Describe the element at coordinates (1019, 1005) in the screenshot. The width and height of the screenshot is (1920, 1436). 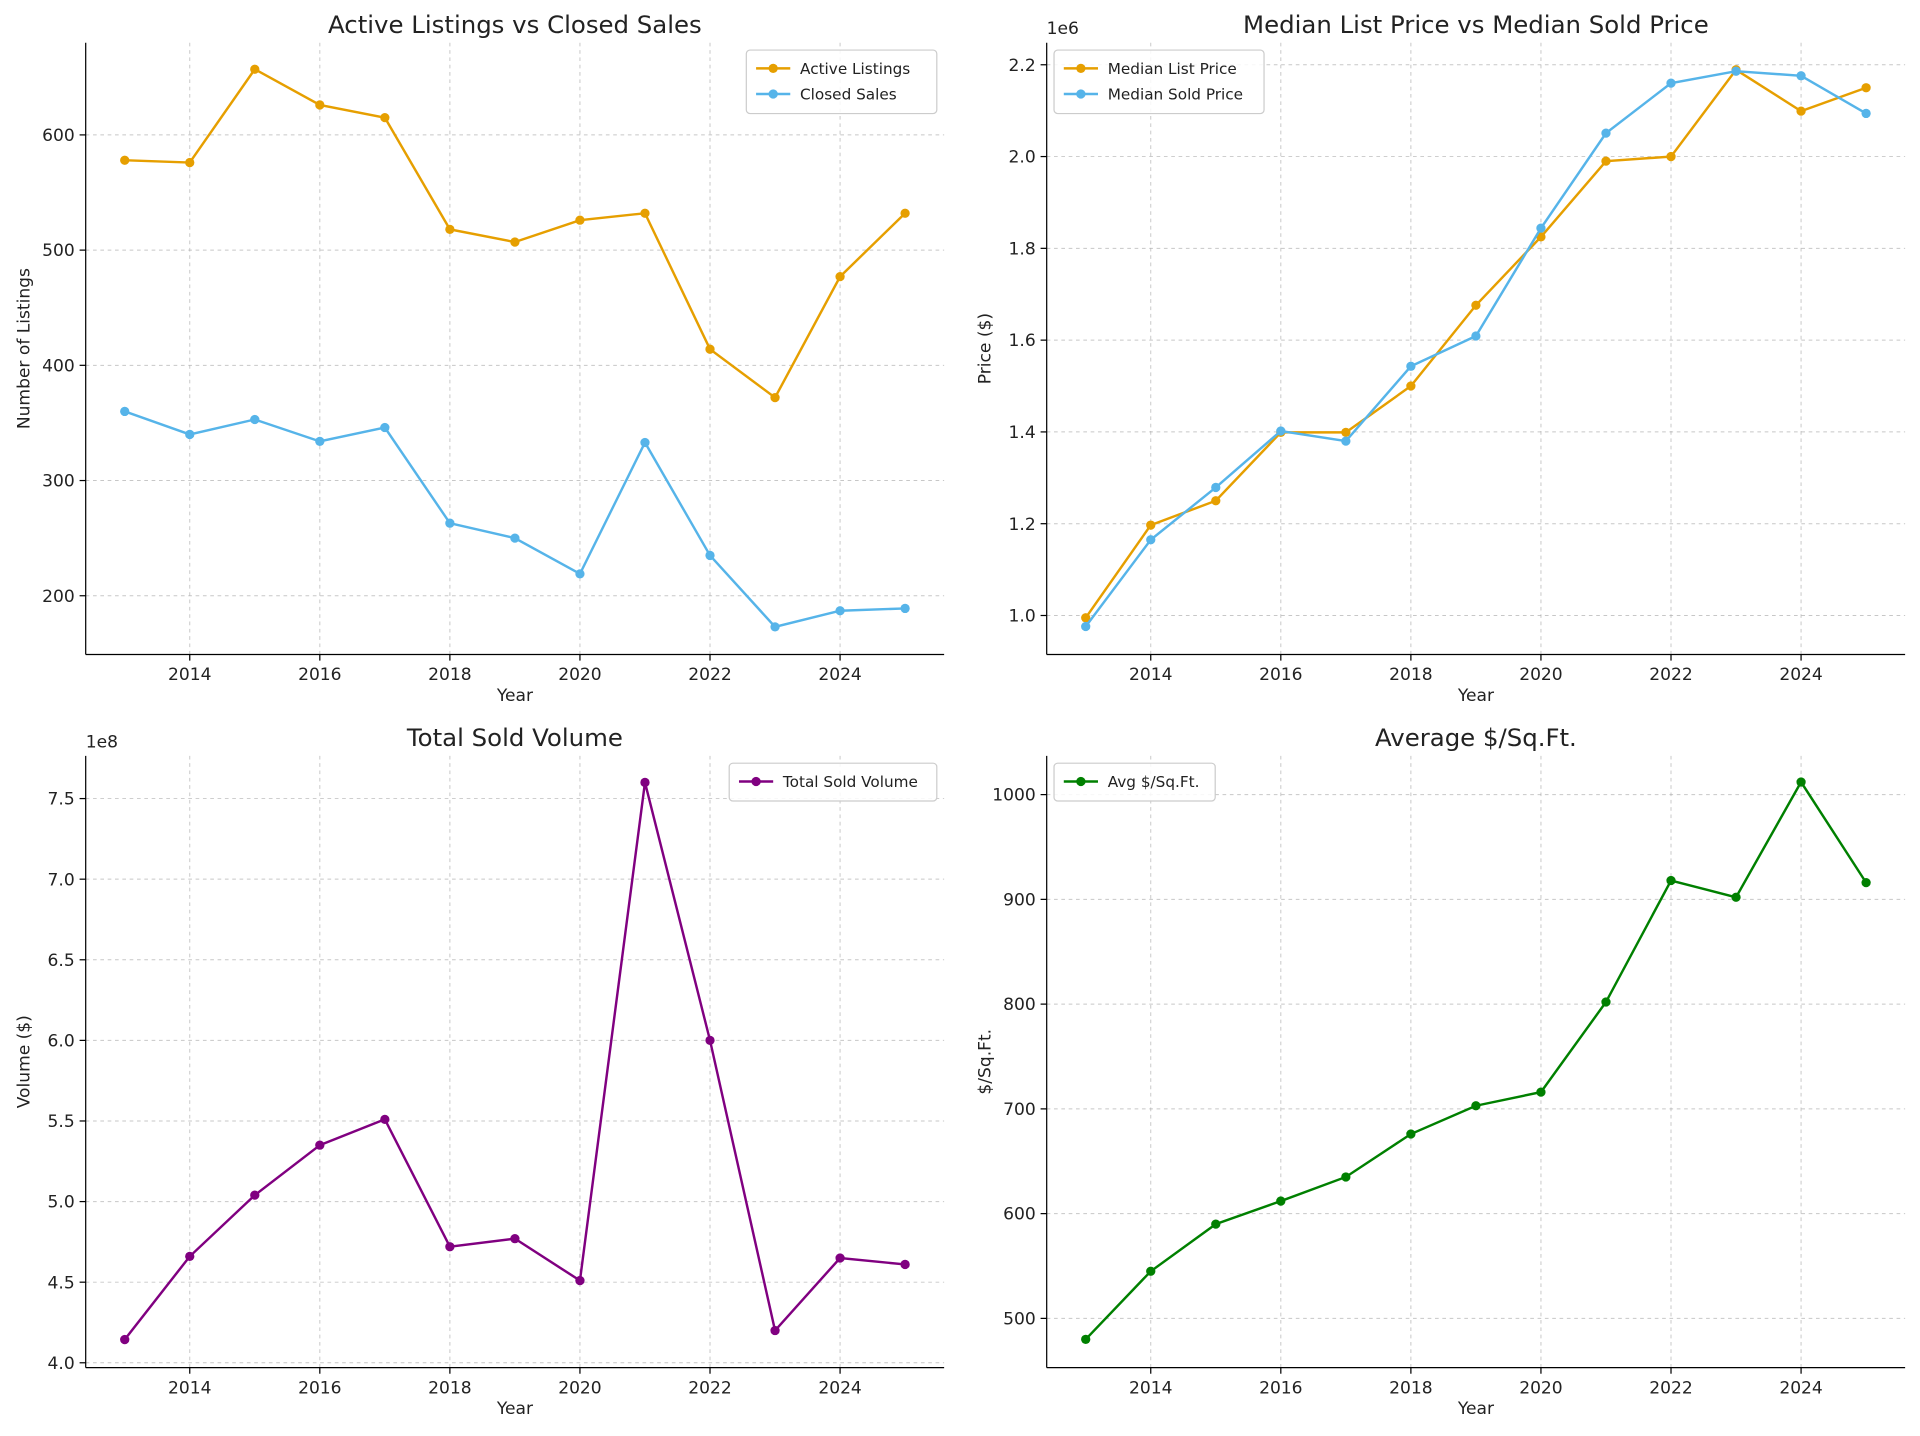
I see `y-tick-label: 800` at that location.